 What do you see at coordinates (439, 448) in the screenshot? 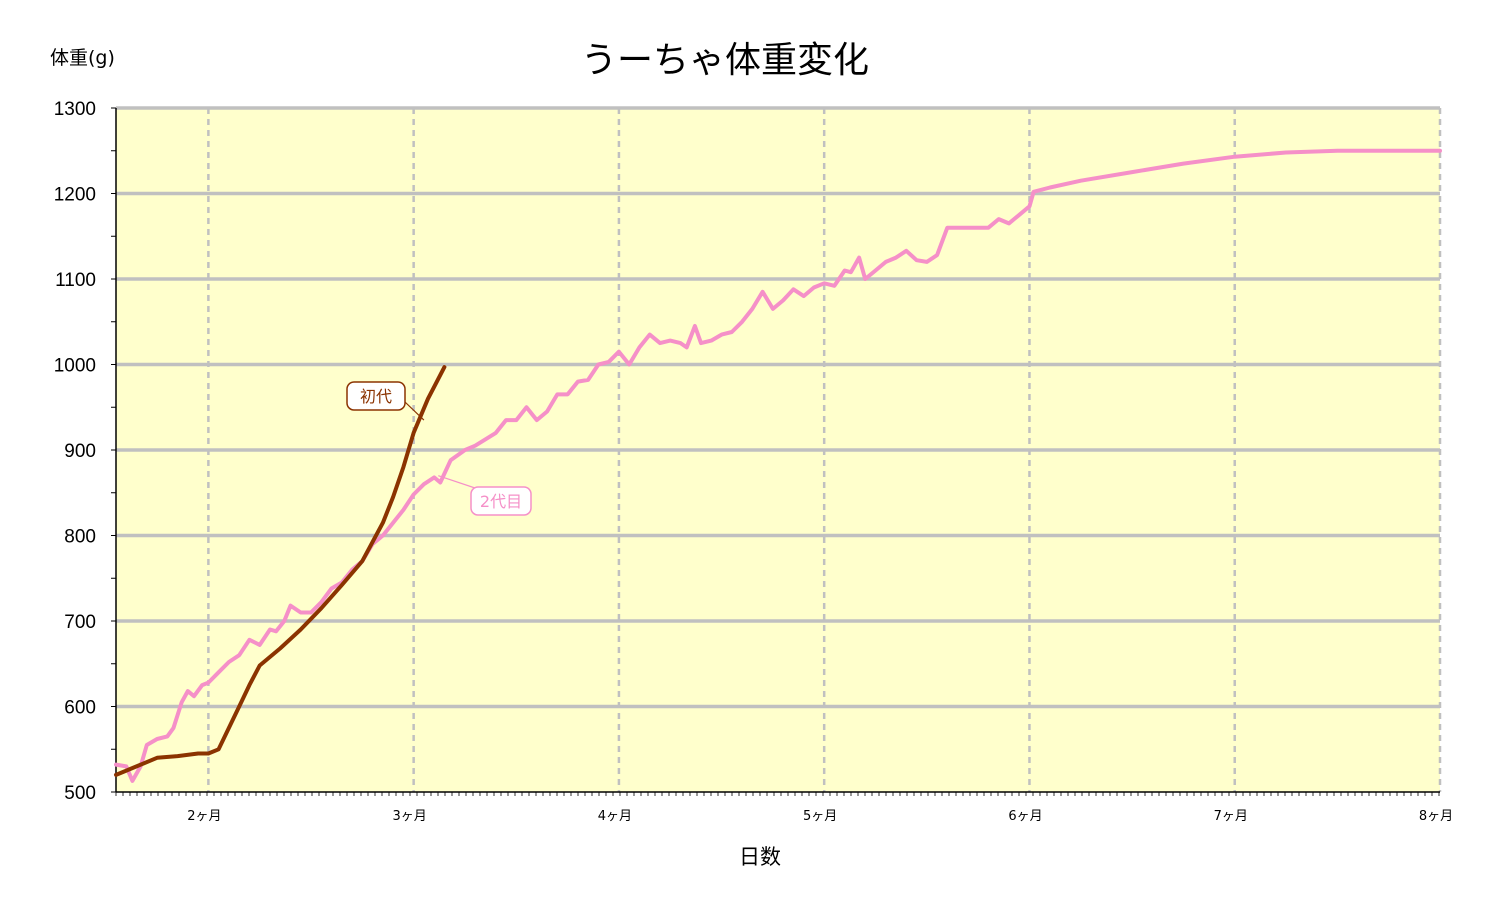
I see `annotations: 初代 2代目` at bounding box center [439, 448].